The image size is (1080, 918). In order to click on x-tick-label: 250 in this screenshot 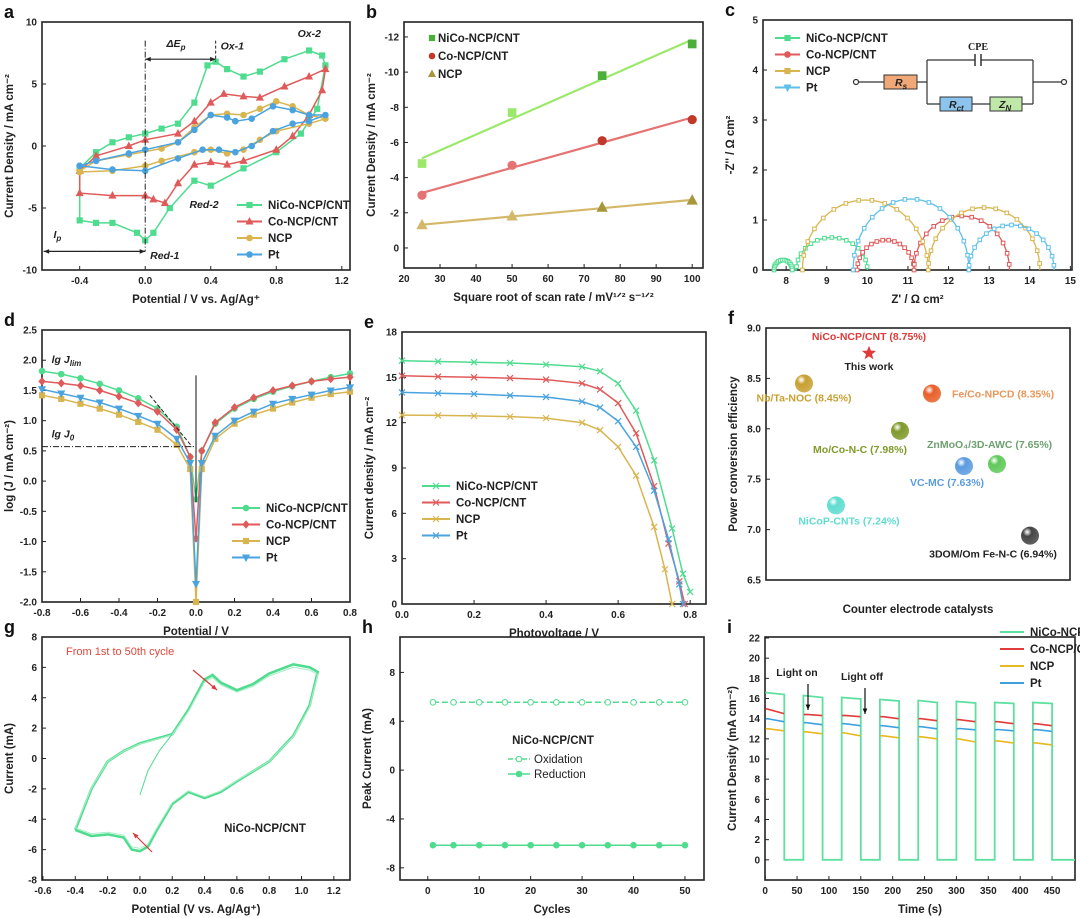, I will do `click(924, 891)`.